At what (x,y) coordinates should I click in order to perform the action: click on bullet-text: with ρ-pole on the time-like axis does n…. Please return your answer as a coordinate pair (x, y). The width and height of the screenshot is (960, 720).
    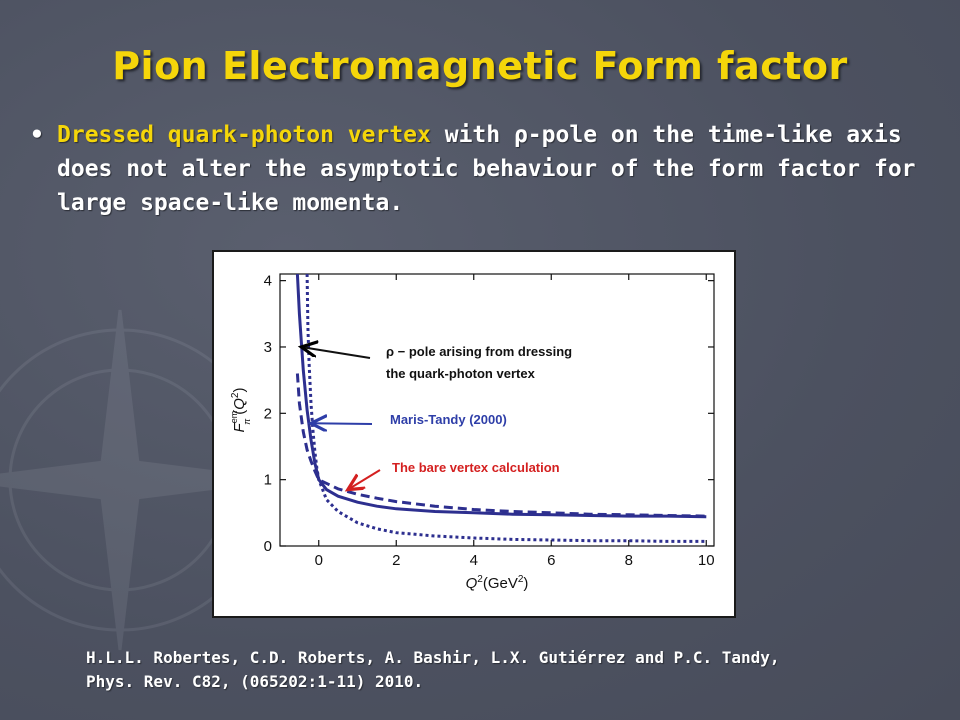
    Looking at the image, I should click on (486, 169).